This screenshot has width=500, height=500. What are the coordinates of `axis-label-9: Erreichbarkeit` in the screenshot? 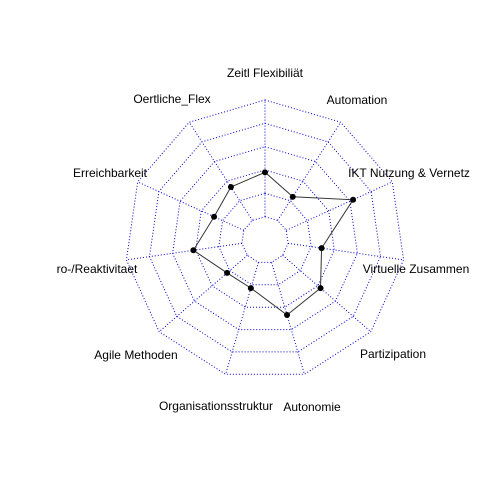 It's located at (110, 173).